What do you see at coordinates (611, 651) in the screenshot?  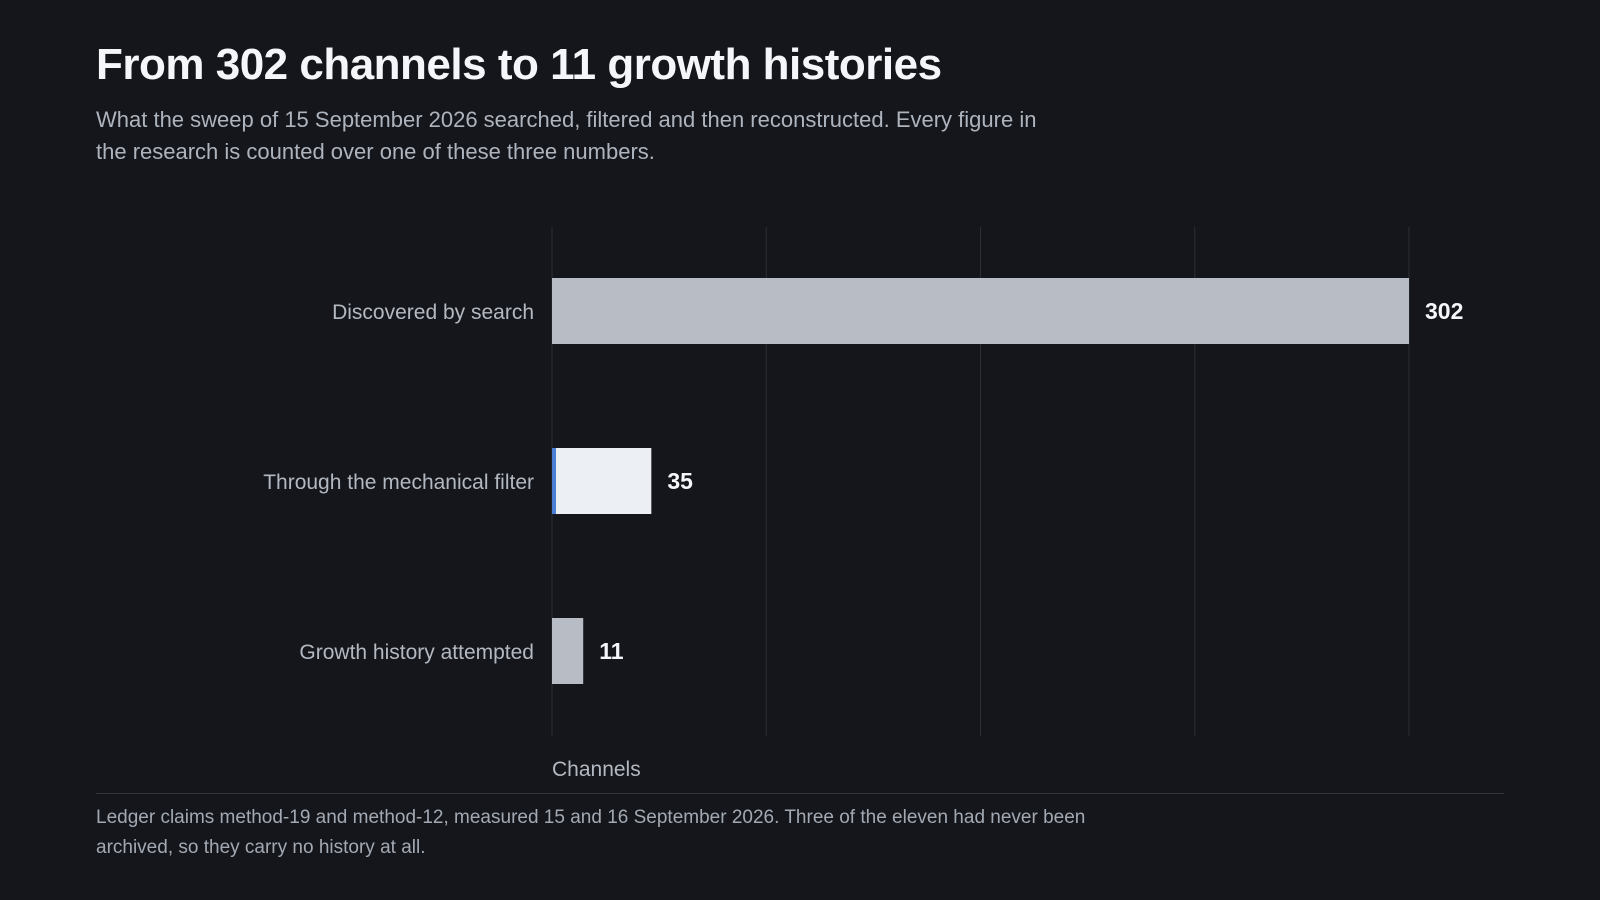 I see `data-label: 11` at bounding box center [611, 651].